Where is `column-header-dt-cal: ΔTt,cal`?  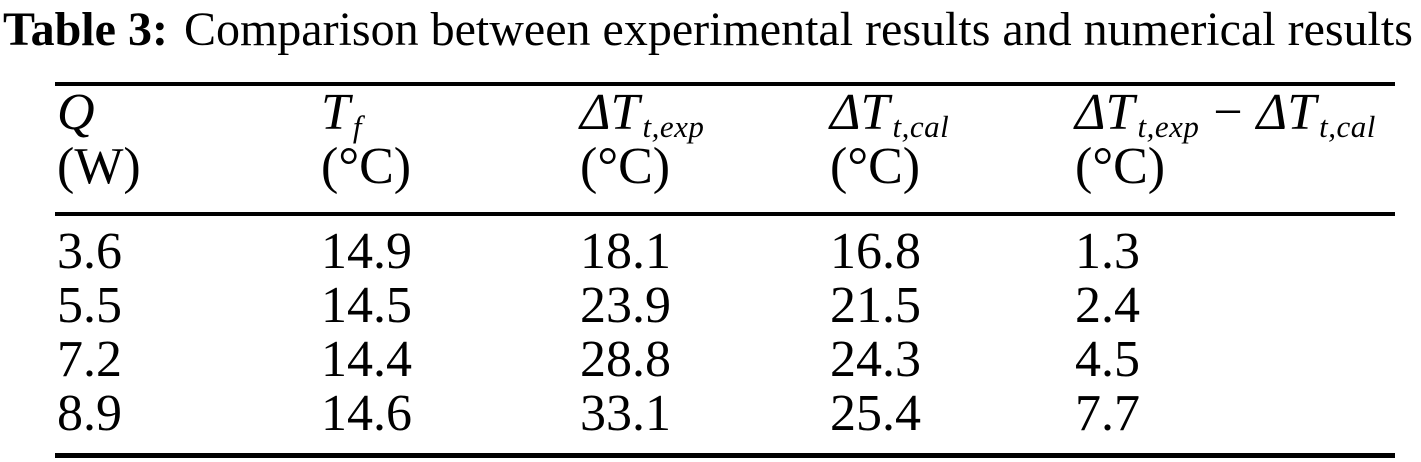 column-header-dt-cal: ΔTt,cal is located at coordinates (952, 120).